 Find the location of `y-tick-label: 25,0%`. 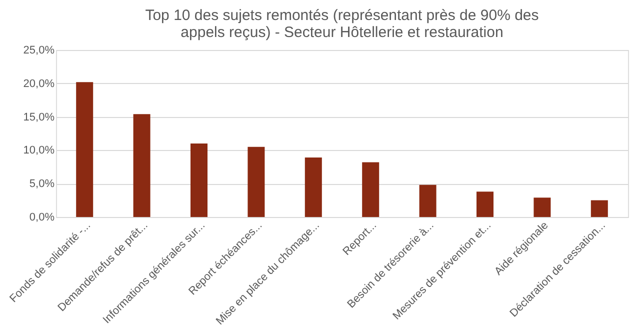

y-tick-label: 25,0% is located at coordinates (39, 50).